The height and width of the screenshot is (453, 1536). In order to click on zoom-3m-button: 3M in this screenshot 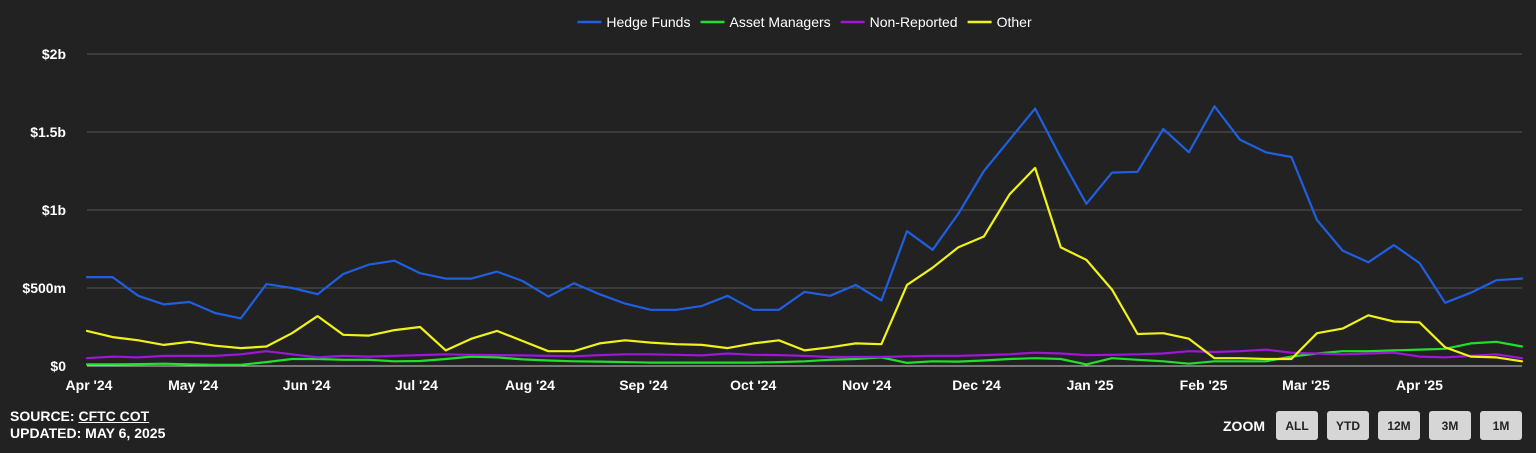, I will do `click(1450, 425)`.